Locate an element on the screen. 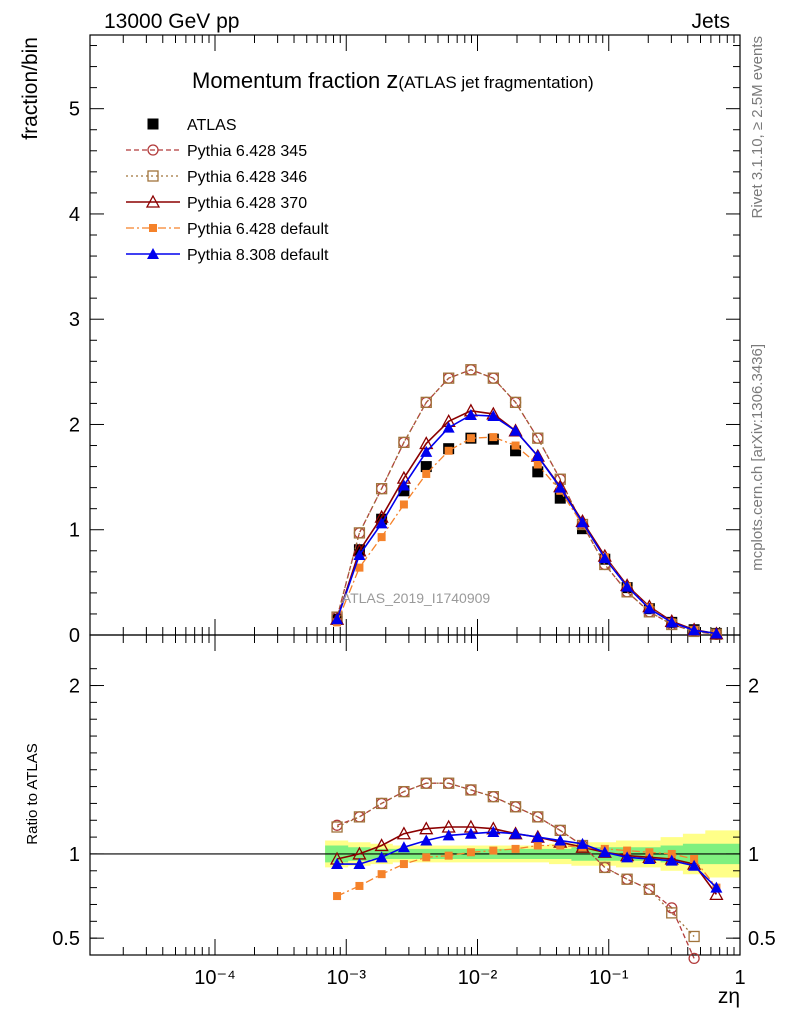  main-series-p6def-line is located at coordinates (526, 535).